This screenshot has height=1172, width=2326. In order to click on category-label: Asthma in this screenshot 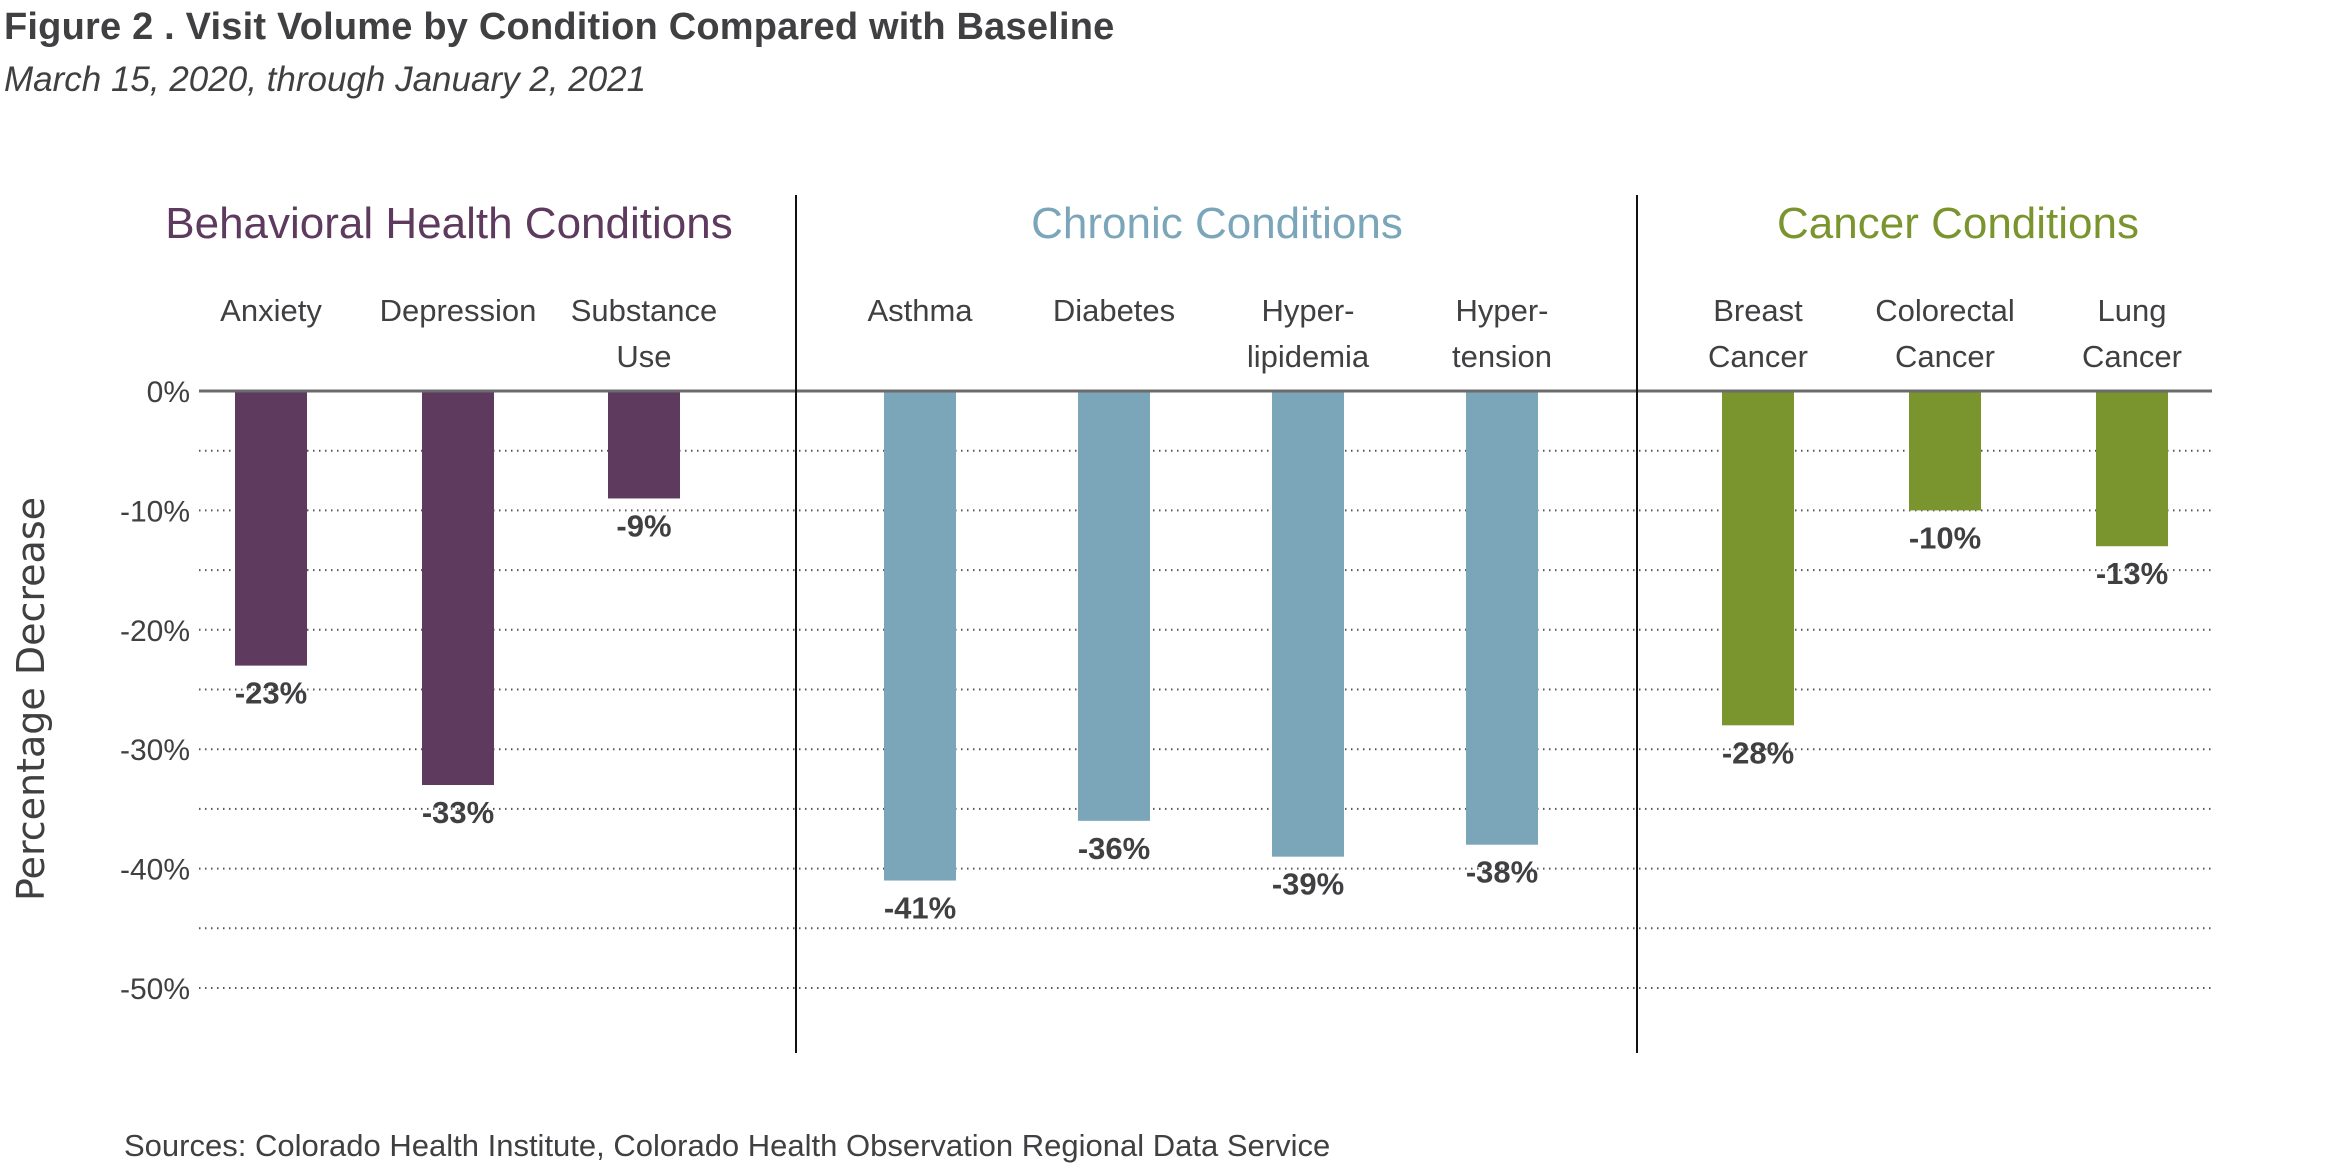, I will do `click(920, 310)`.